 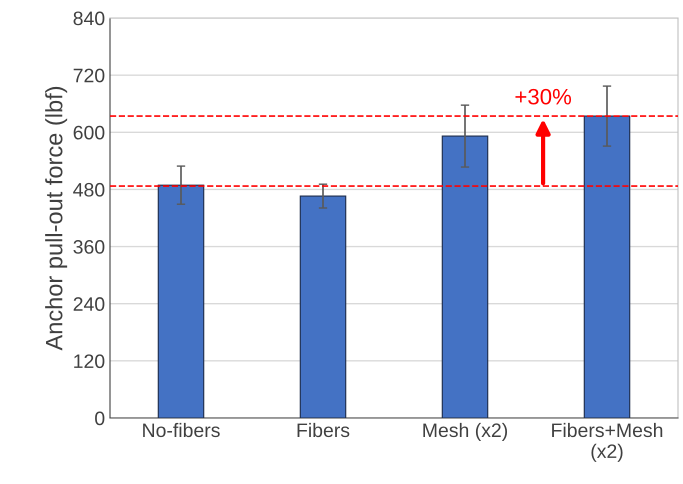 What do you see at coordinates (89, 304) in the screenshot?
I see `y-tick-label: 240` at bounding box center [89, 304].